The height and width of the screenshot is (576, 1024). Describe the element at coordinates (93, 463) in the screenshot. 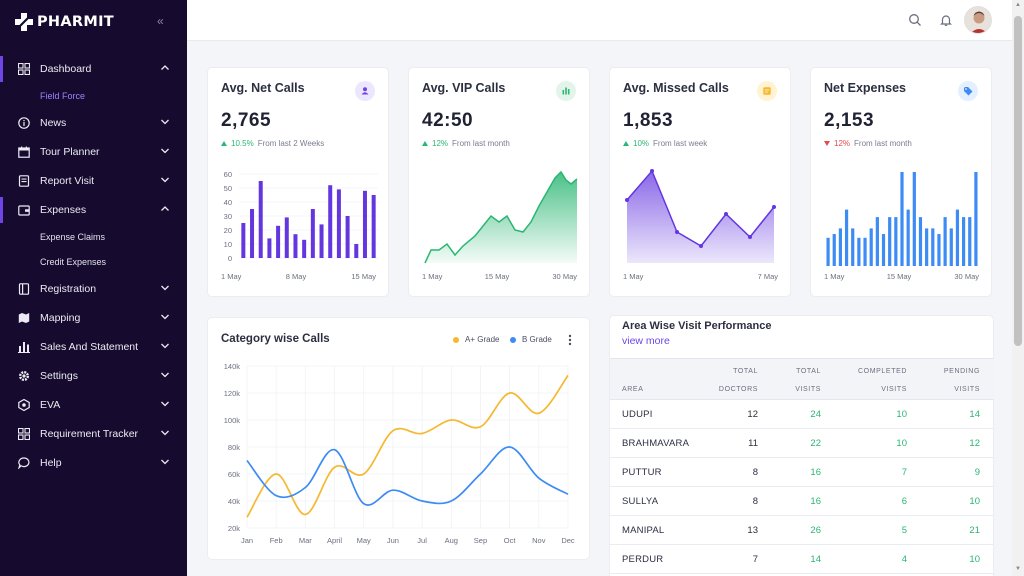

I see `sidebar-item-help: Help` at that location.